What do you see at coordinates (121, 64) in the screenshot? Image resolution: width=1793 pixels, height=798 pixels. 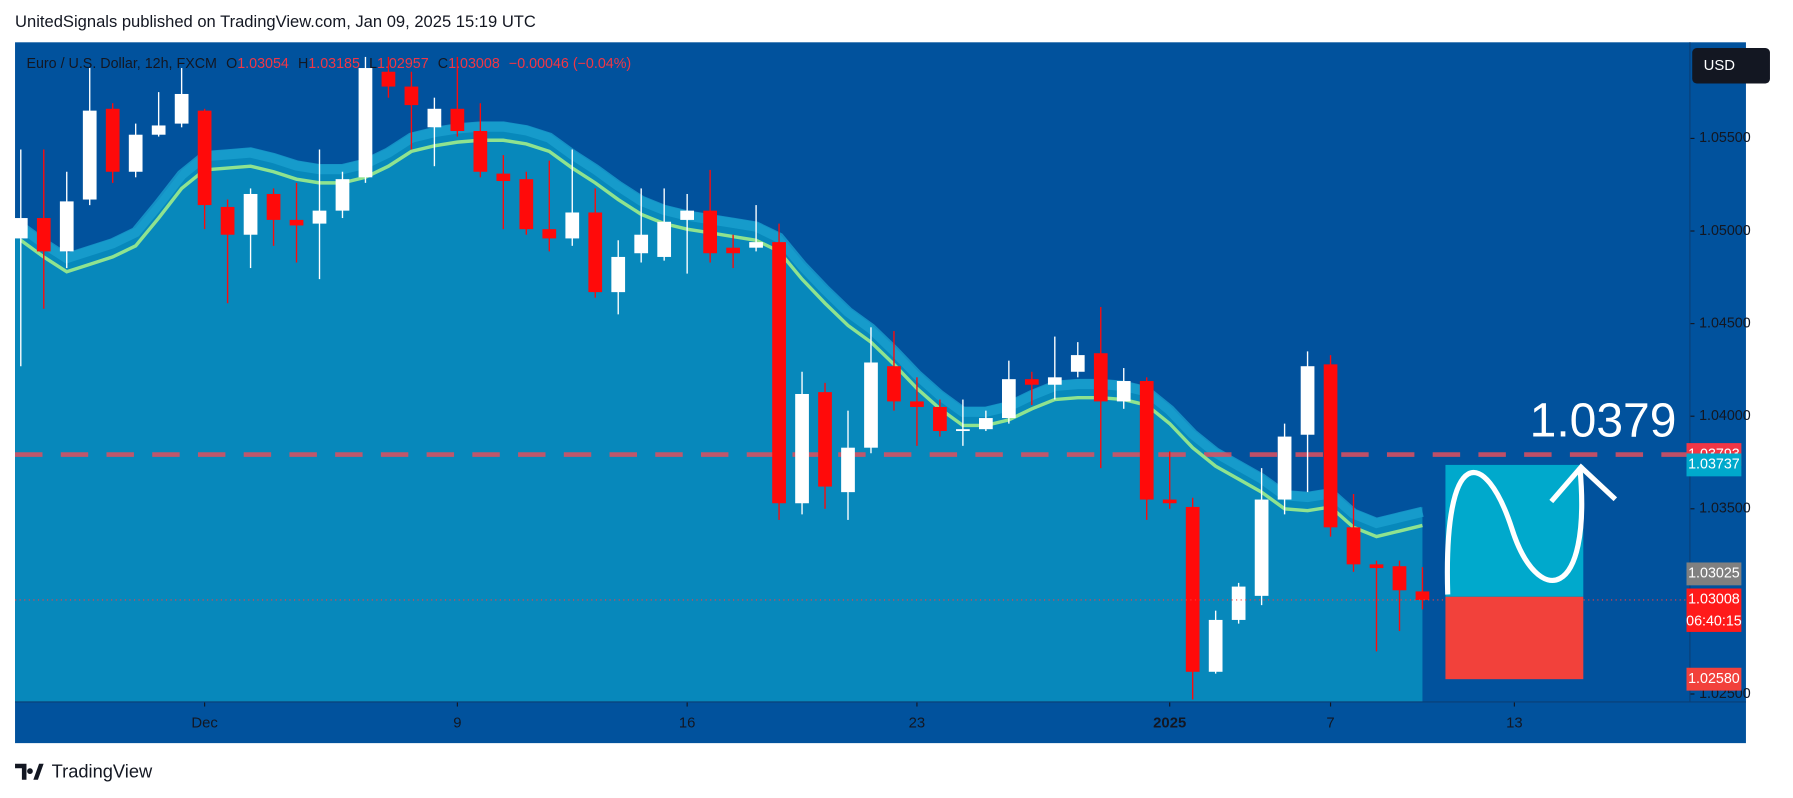 I see `symbol: Euro / U.S. Dollar, 12h, FXCM` at bounding box center [121, 64].